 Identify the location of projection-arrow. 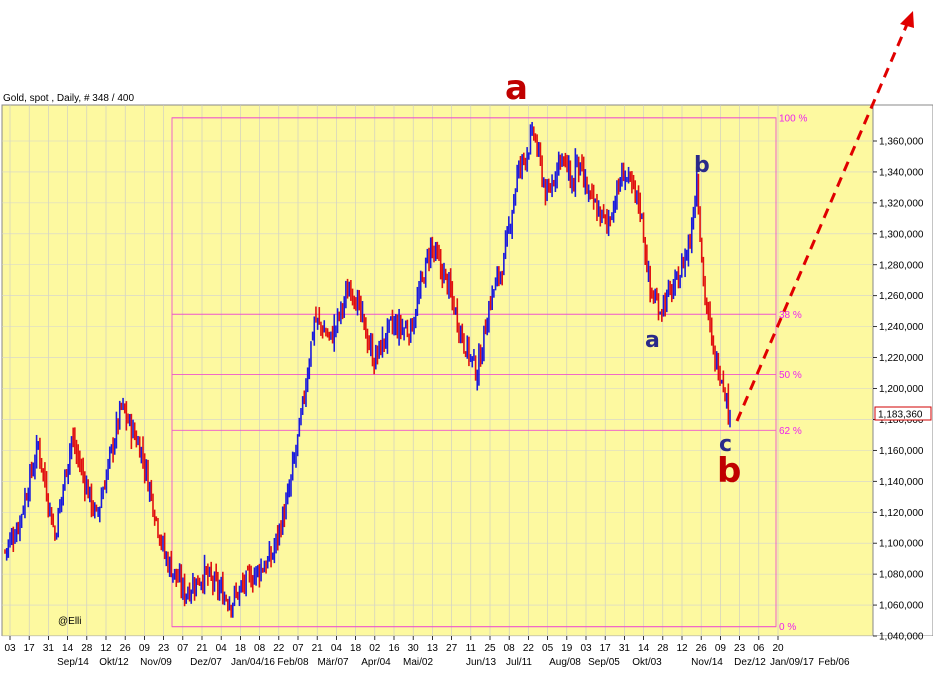
(824, 216).